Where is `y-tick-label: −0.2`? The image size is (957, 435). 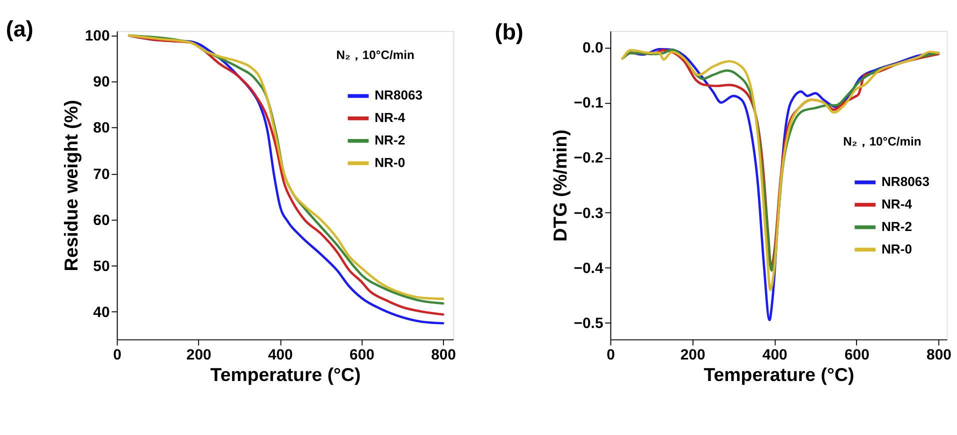
y-tick-label: −0.2 is located at coordinates (589, 158).